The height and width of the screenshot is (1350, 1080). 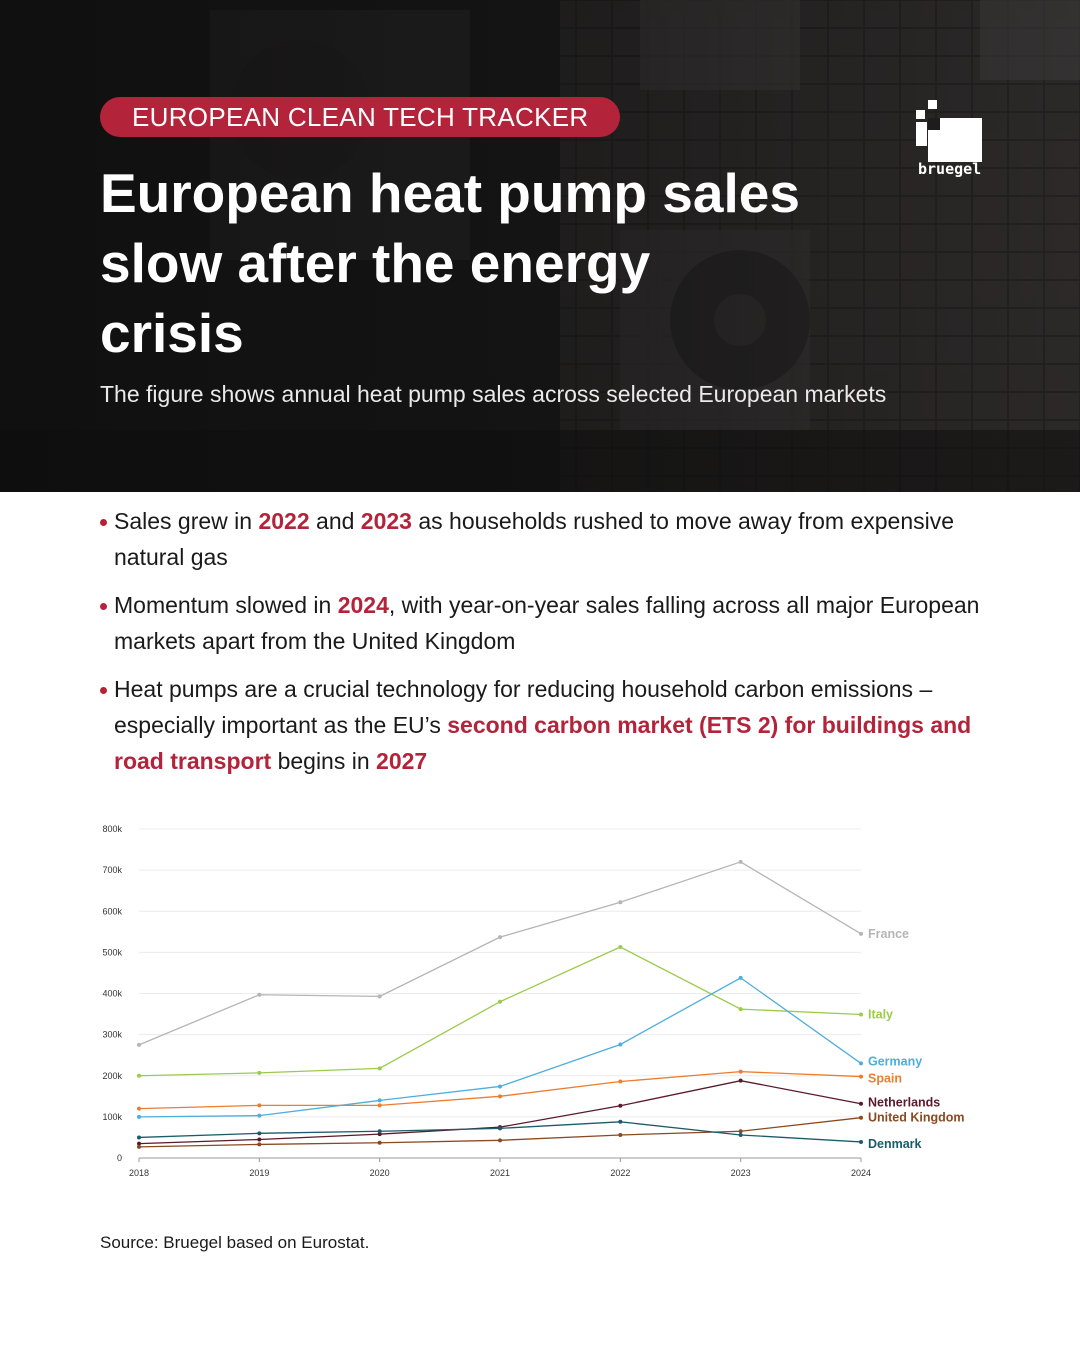 I want to click on x-tick-label: 2020, so click(x=380, y=1173).